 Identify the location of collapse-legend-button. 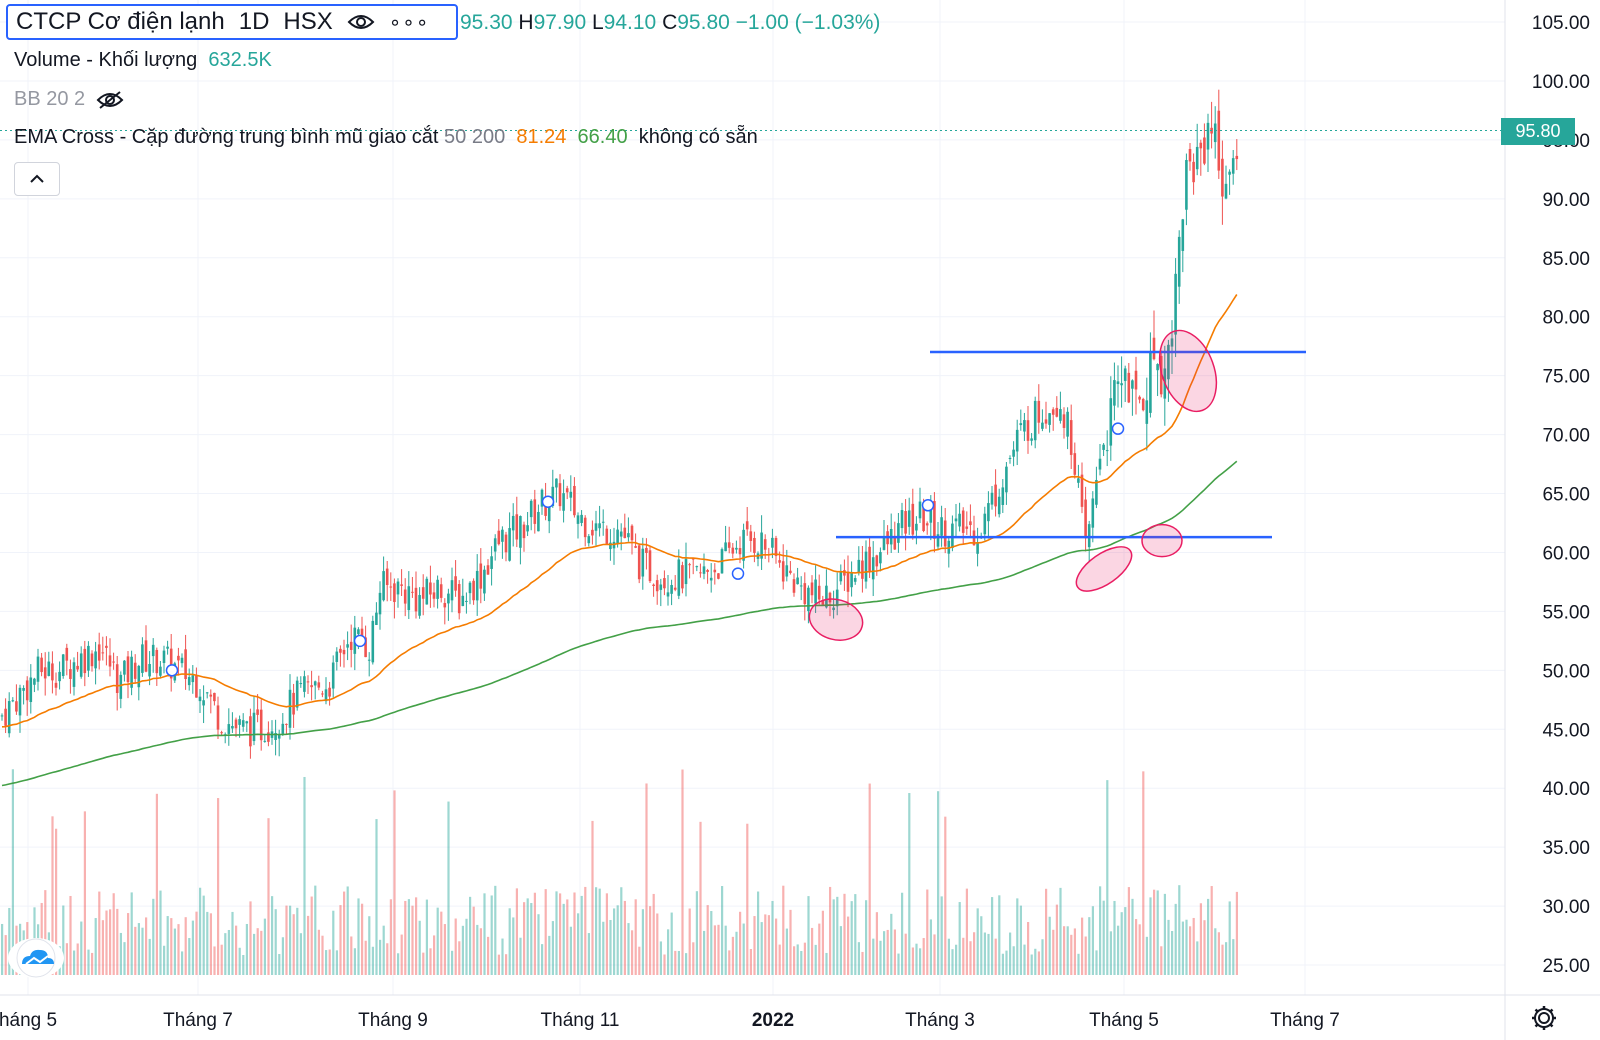
(37, 179).